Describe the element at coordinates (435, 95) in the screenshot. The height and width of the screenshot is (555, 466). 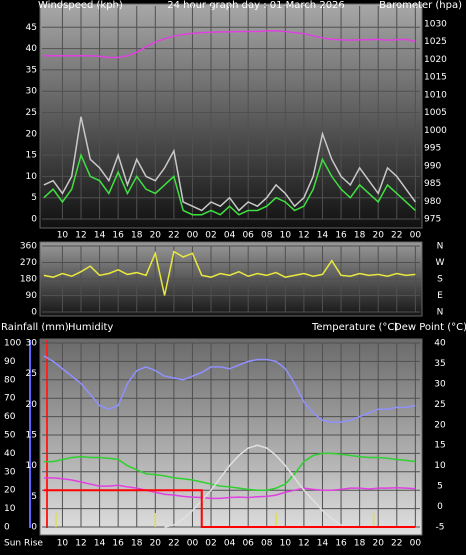
I see `tick-label: 1010` at that location.